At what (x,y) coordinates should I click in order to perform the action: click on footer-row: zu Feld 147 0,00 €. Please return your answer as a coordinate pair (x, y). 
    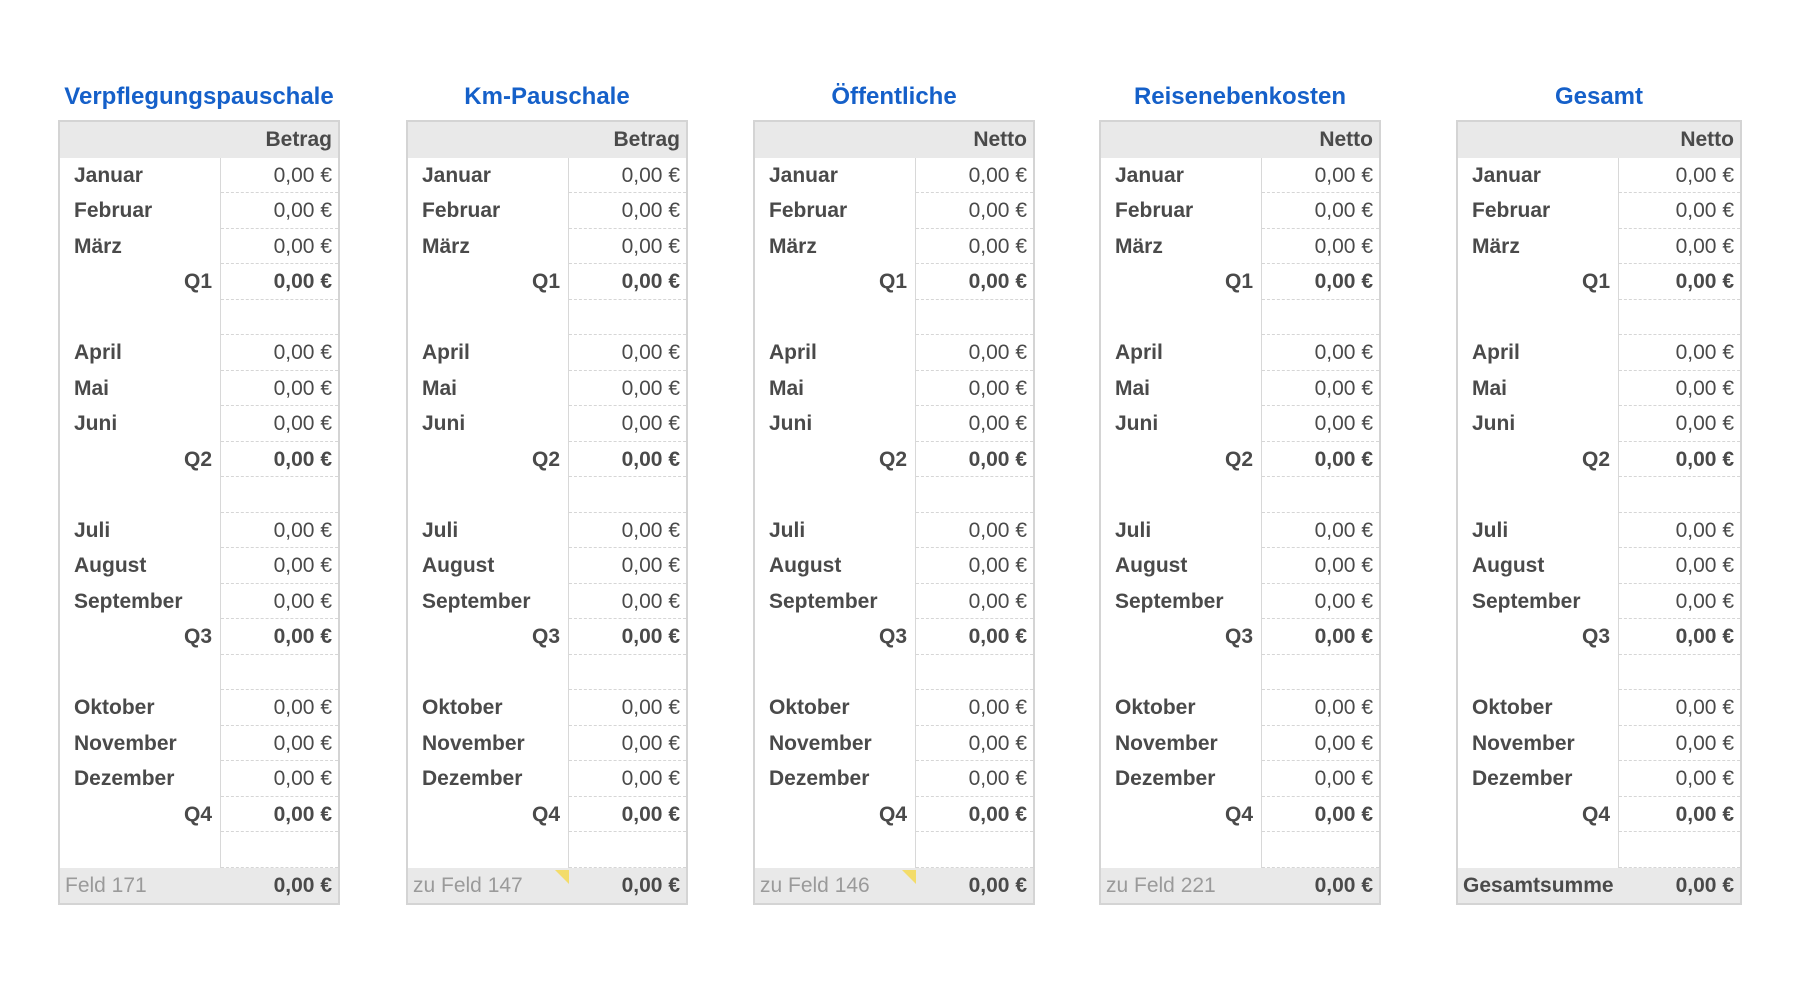
    Looking at the image, I should click on (547, 885).